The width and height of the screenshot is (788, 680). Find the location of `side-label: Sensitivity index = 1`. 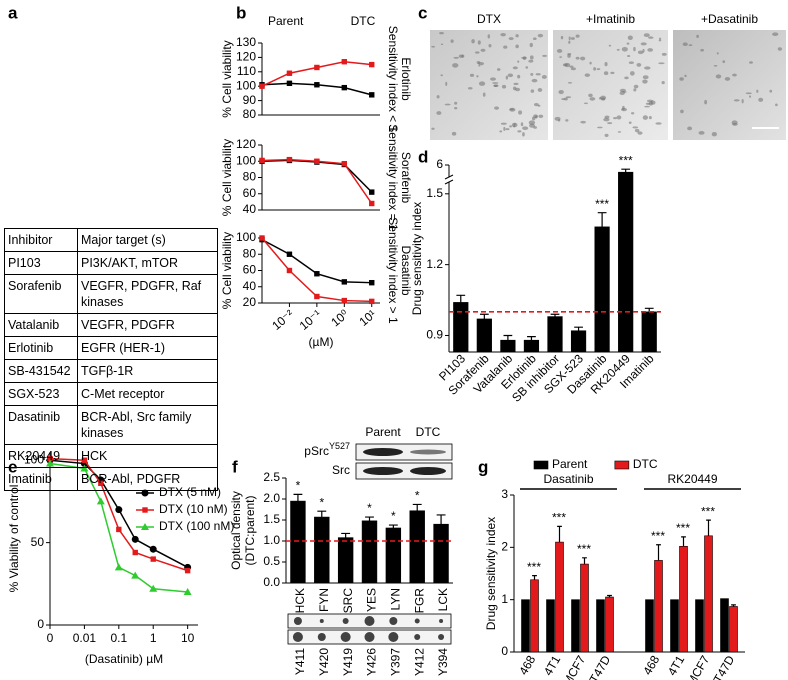

side-label: Sensitivity index = 1 is located at coordinates (393, 177).